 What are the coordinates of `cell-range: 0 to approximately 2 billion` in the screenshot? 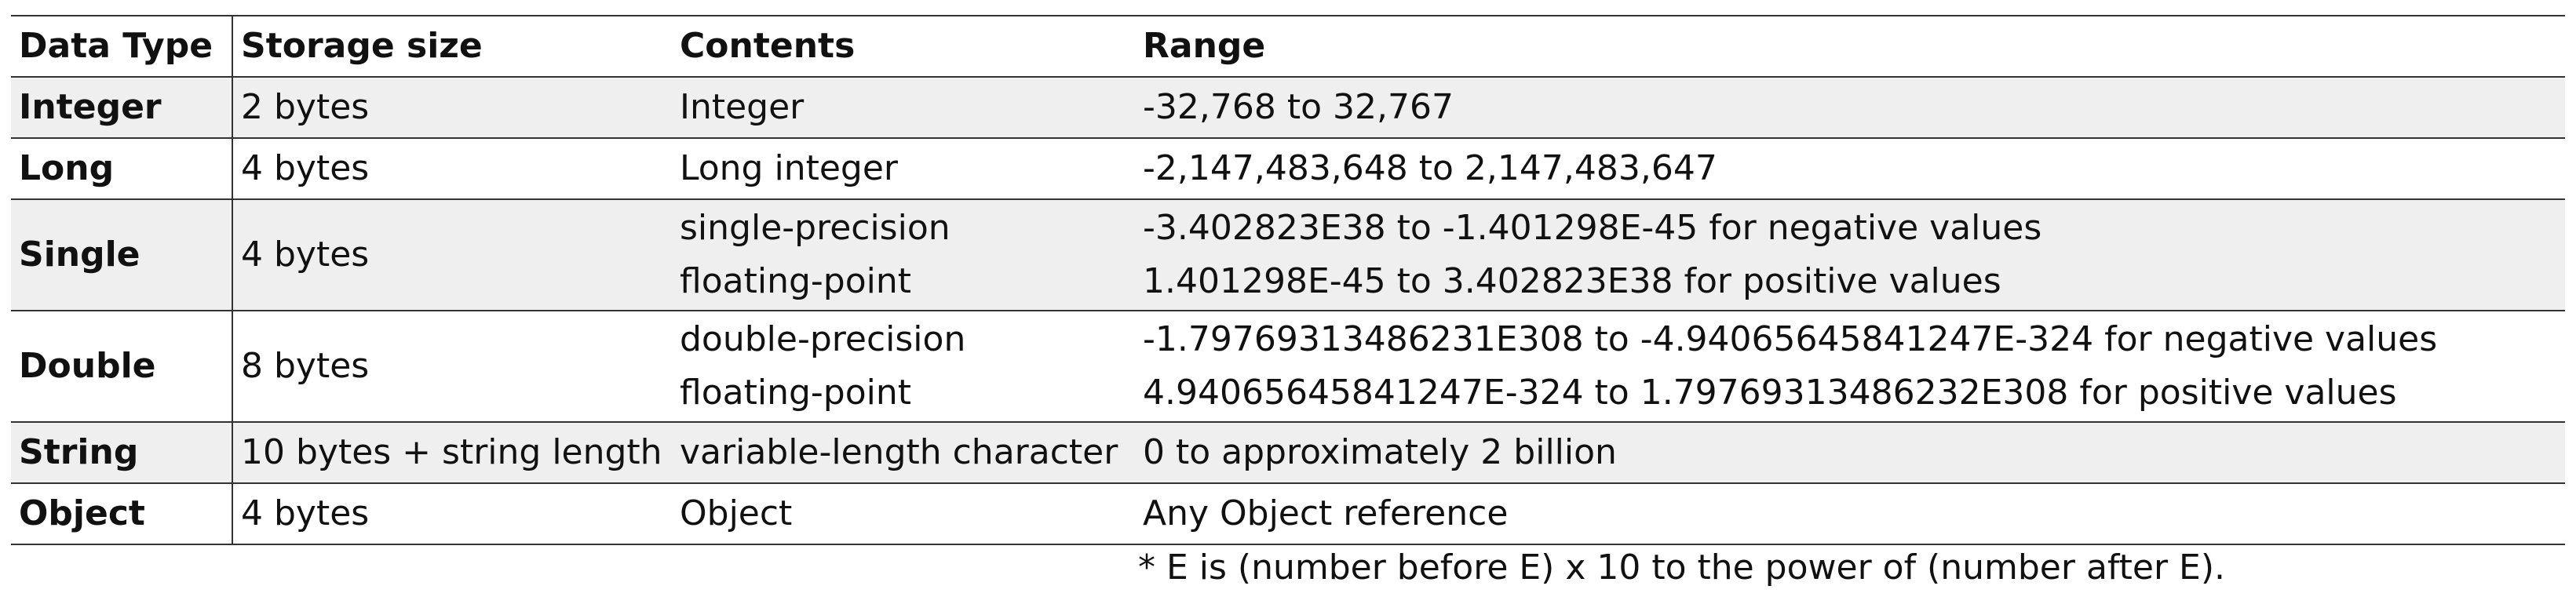 It's located at (1850, 453).